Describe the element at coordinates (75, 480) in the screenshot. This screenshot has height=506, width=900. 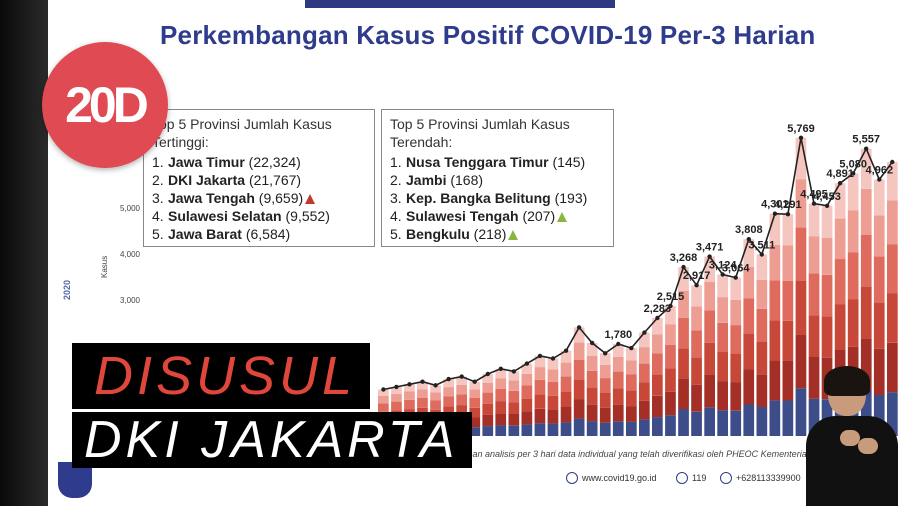
I see `agency-logo` at that location.